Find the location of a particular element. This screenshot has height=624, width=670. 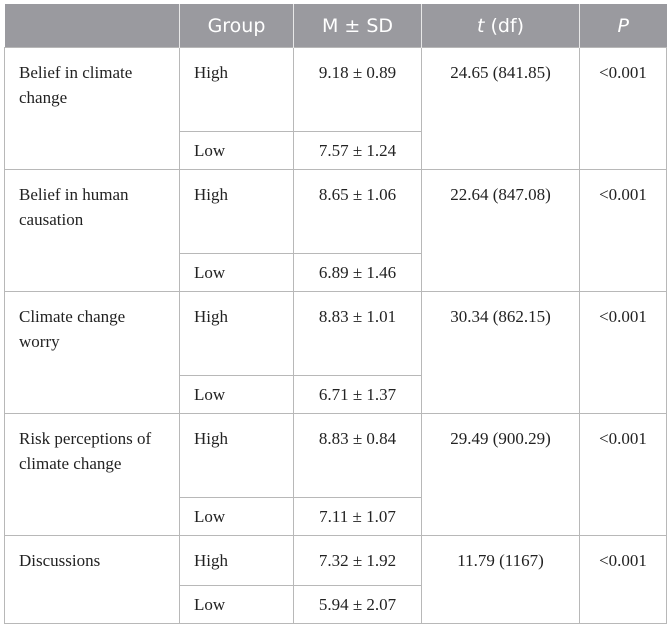

t-df-cell: 29.49 (900.29) is located at coordinates (500, 474).